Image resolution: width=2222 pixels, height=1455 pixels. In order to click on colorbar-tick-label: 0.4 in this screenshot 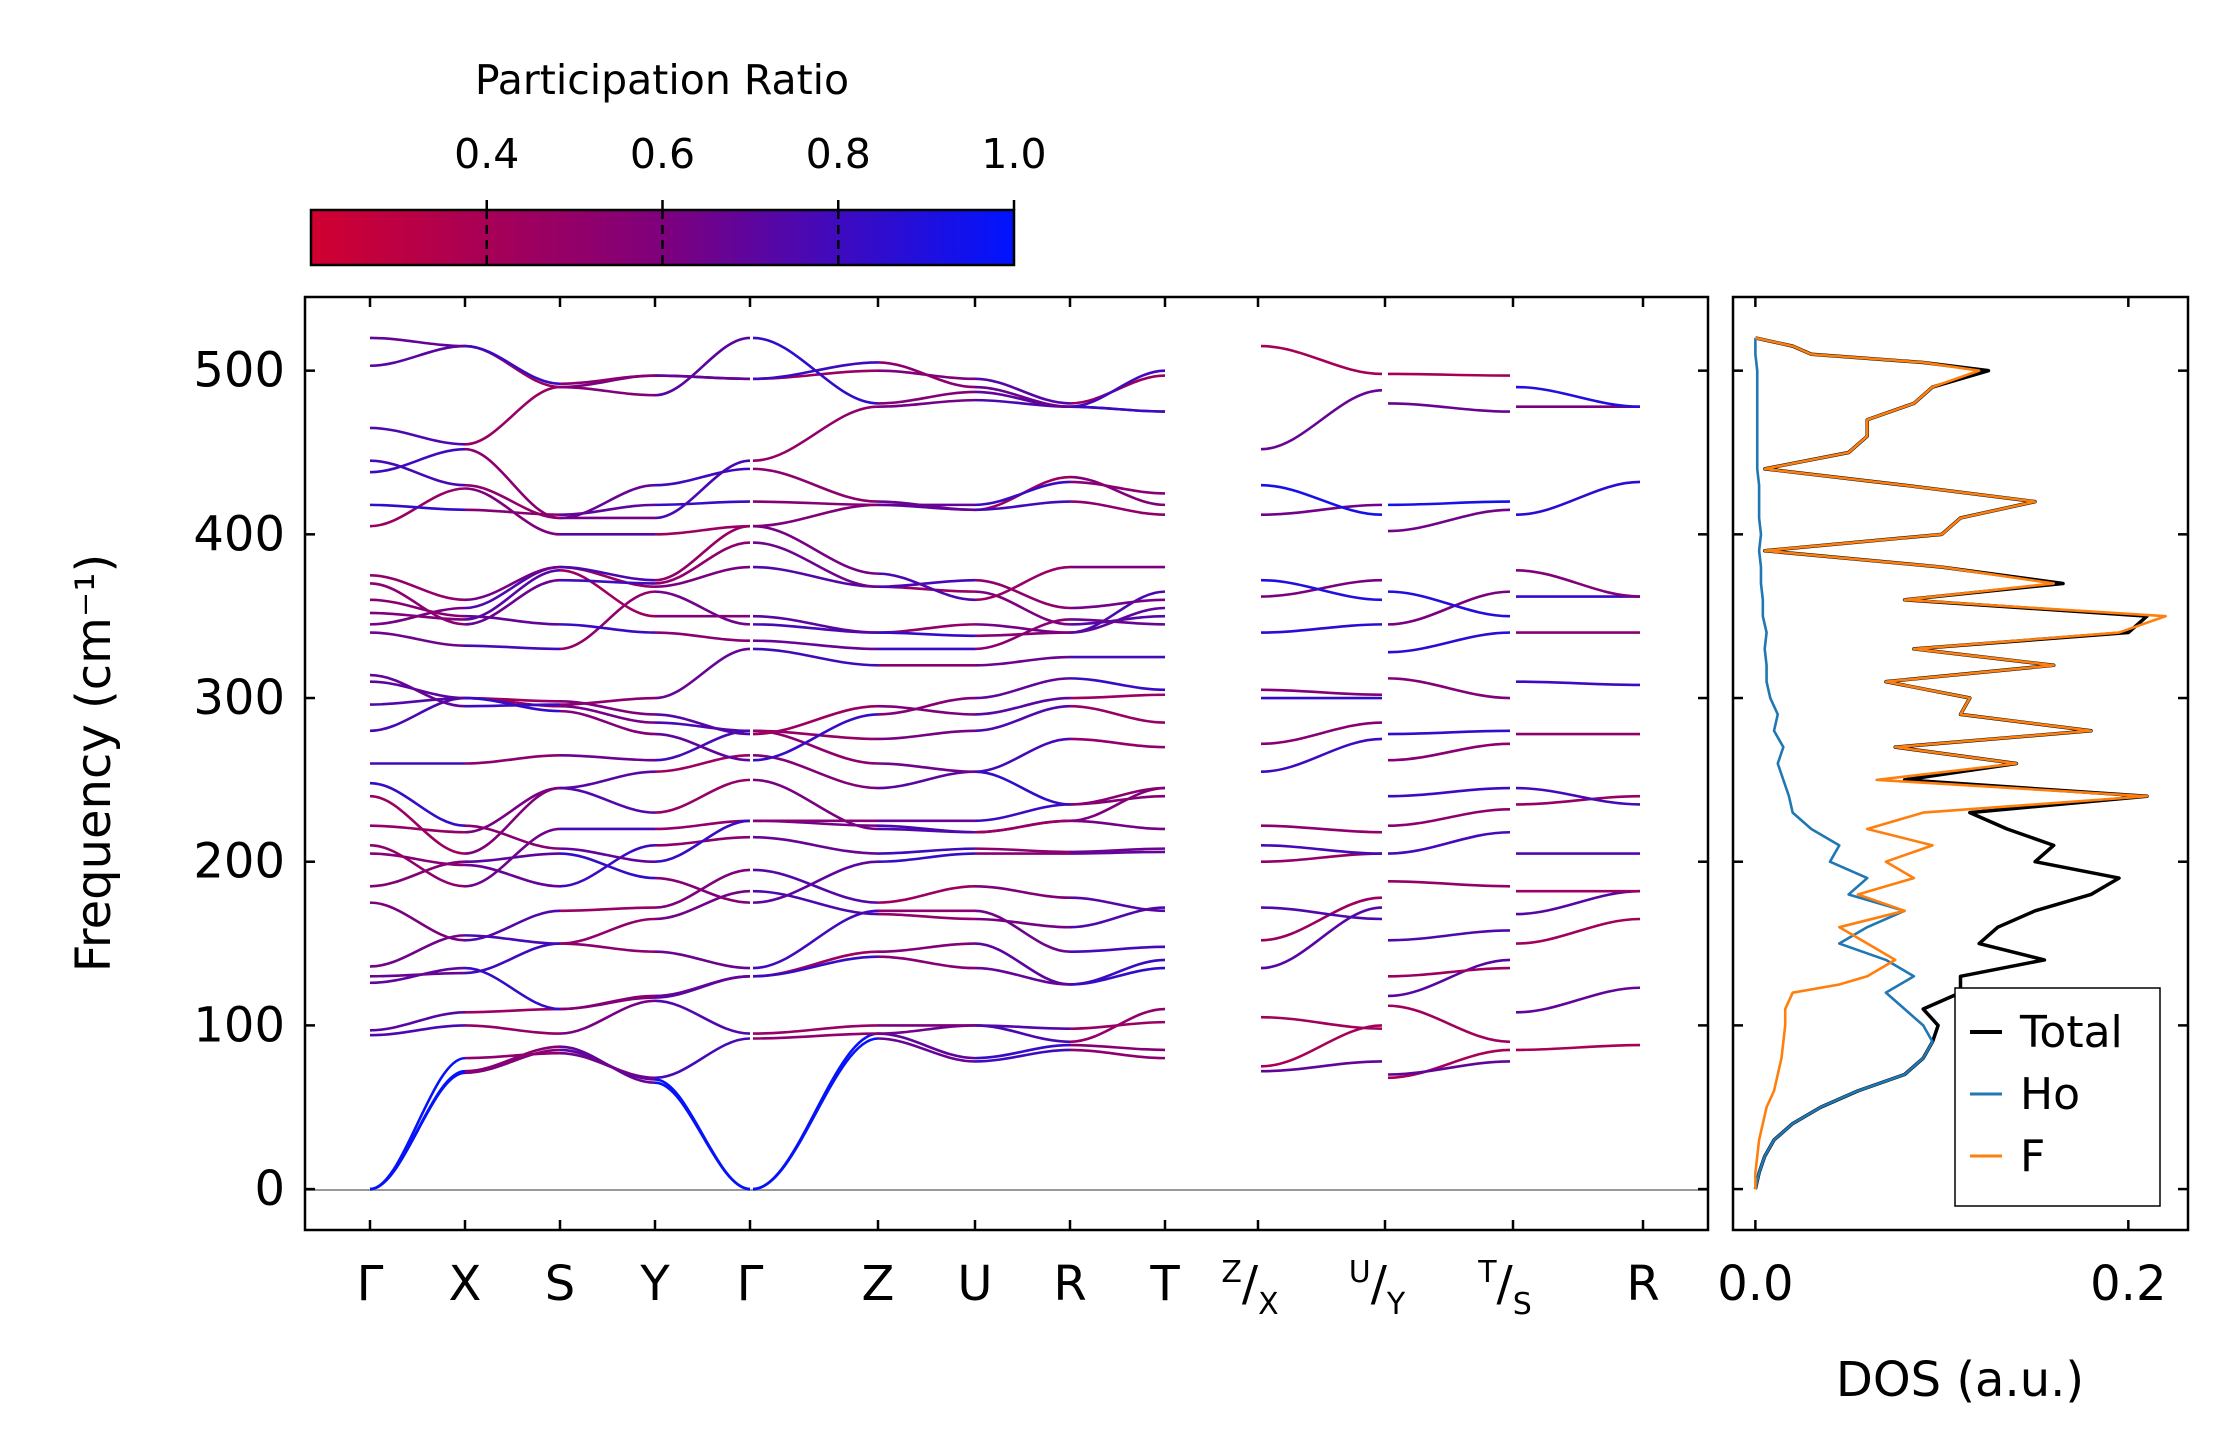, I will do `click(486, 154)`.